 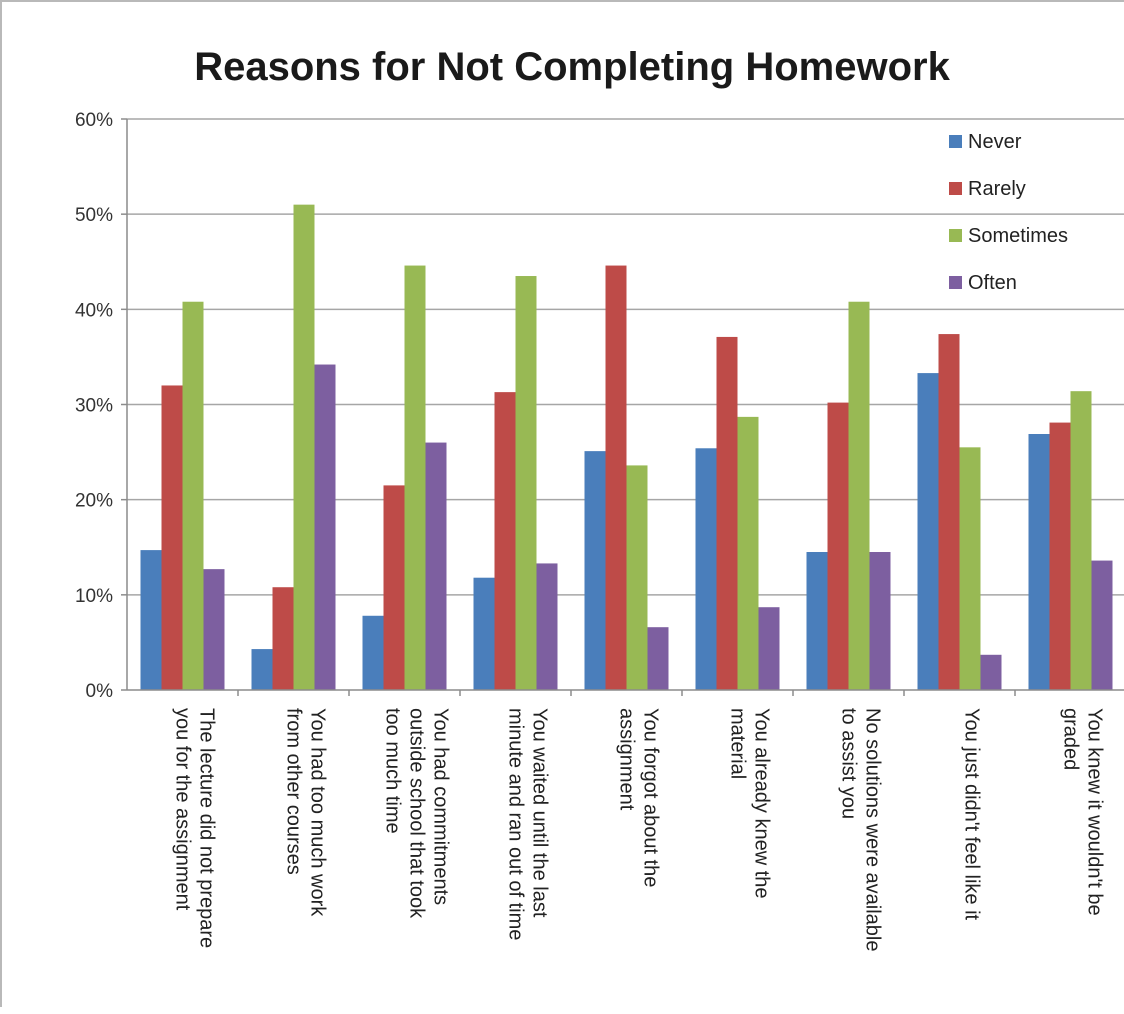 What do you see at coordinates (995, 142) in the screenshot?
I see `legend-label-never: Never` at bounding box center [995, 142].